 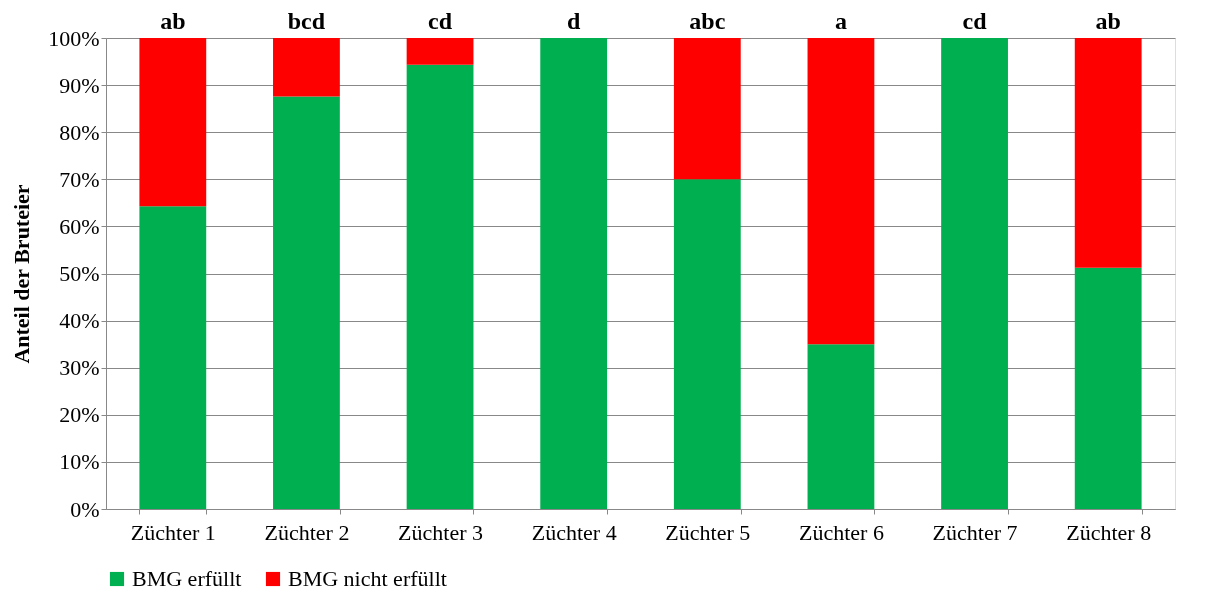 I want to click on x-tick-label: Züchter 7, so click(x=975, y=532).